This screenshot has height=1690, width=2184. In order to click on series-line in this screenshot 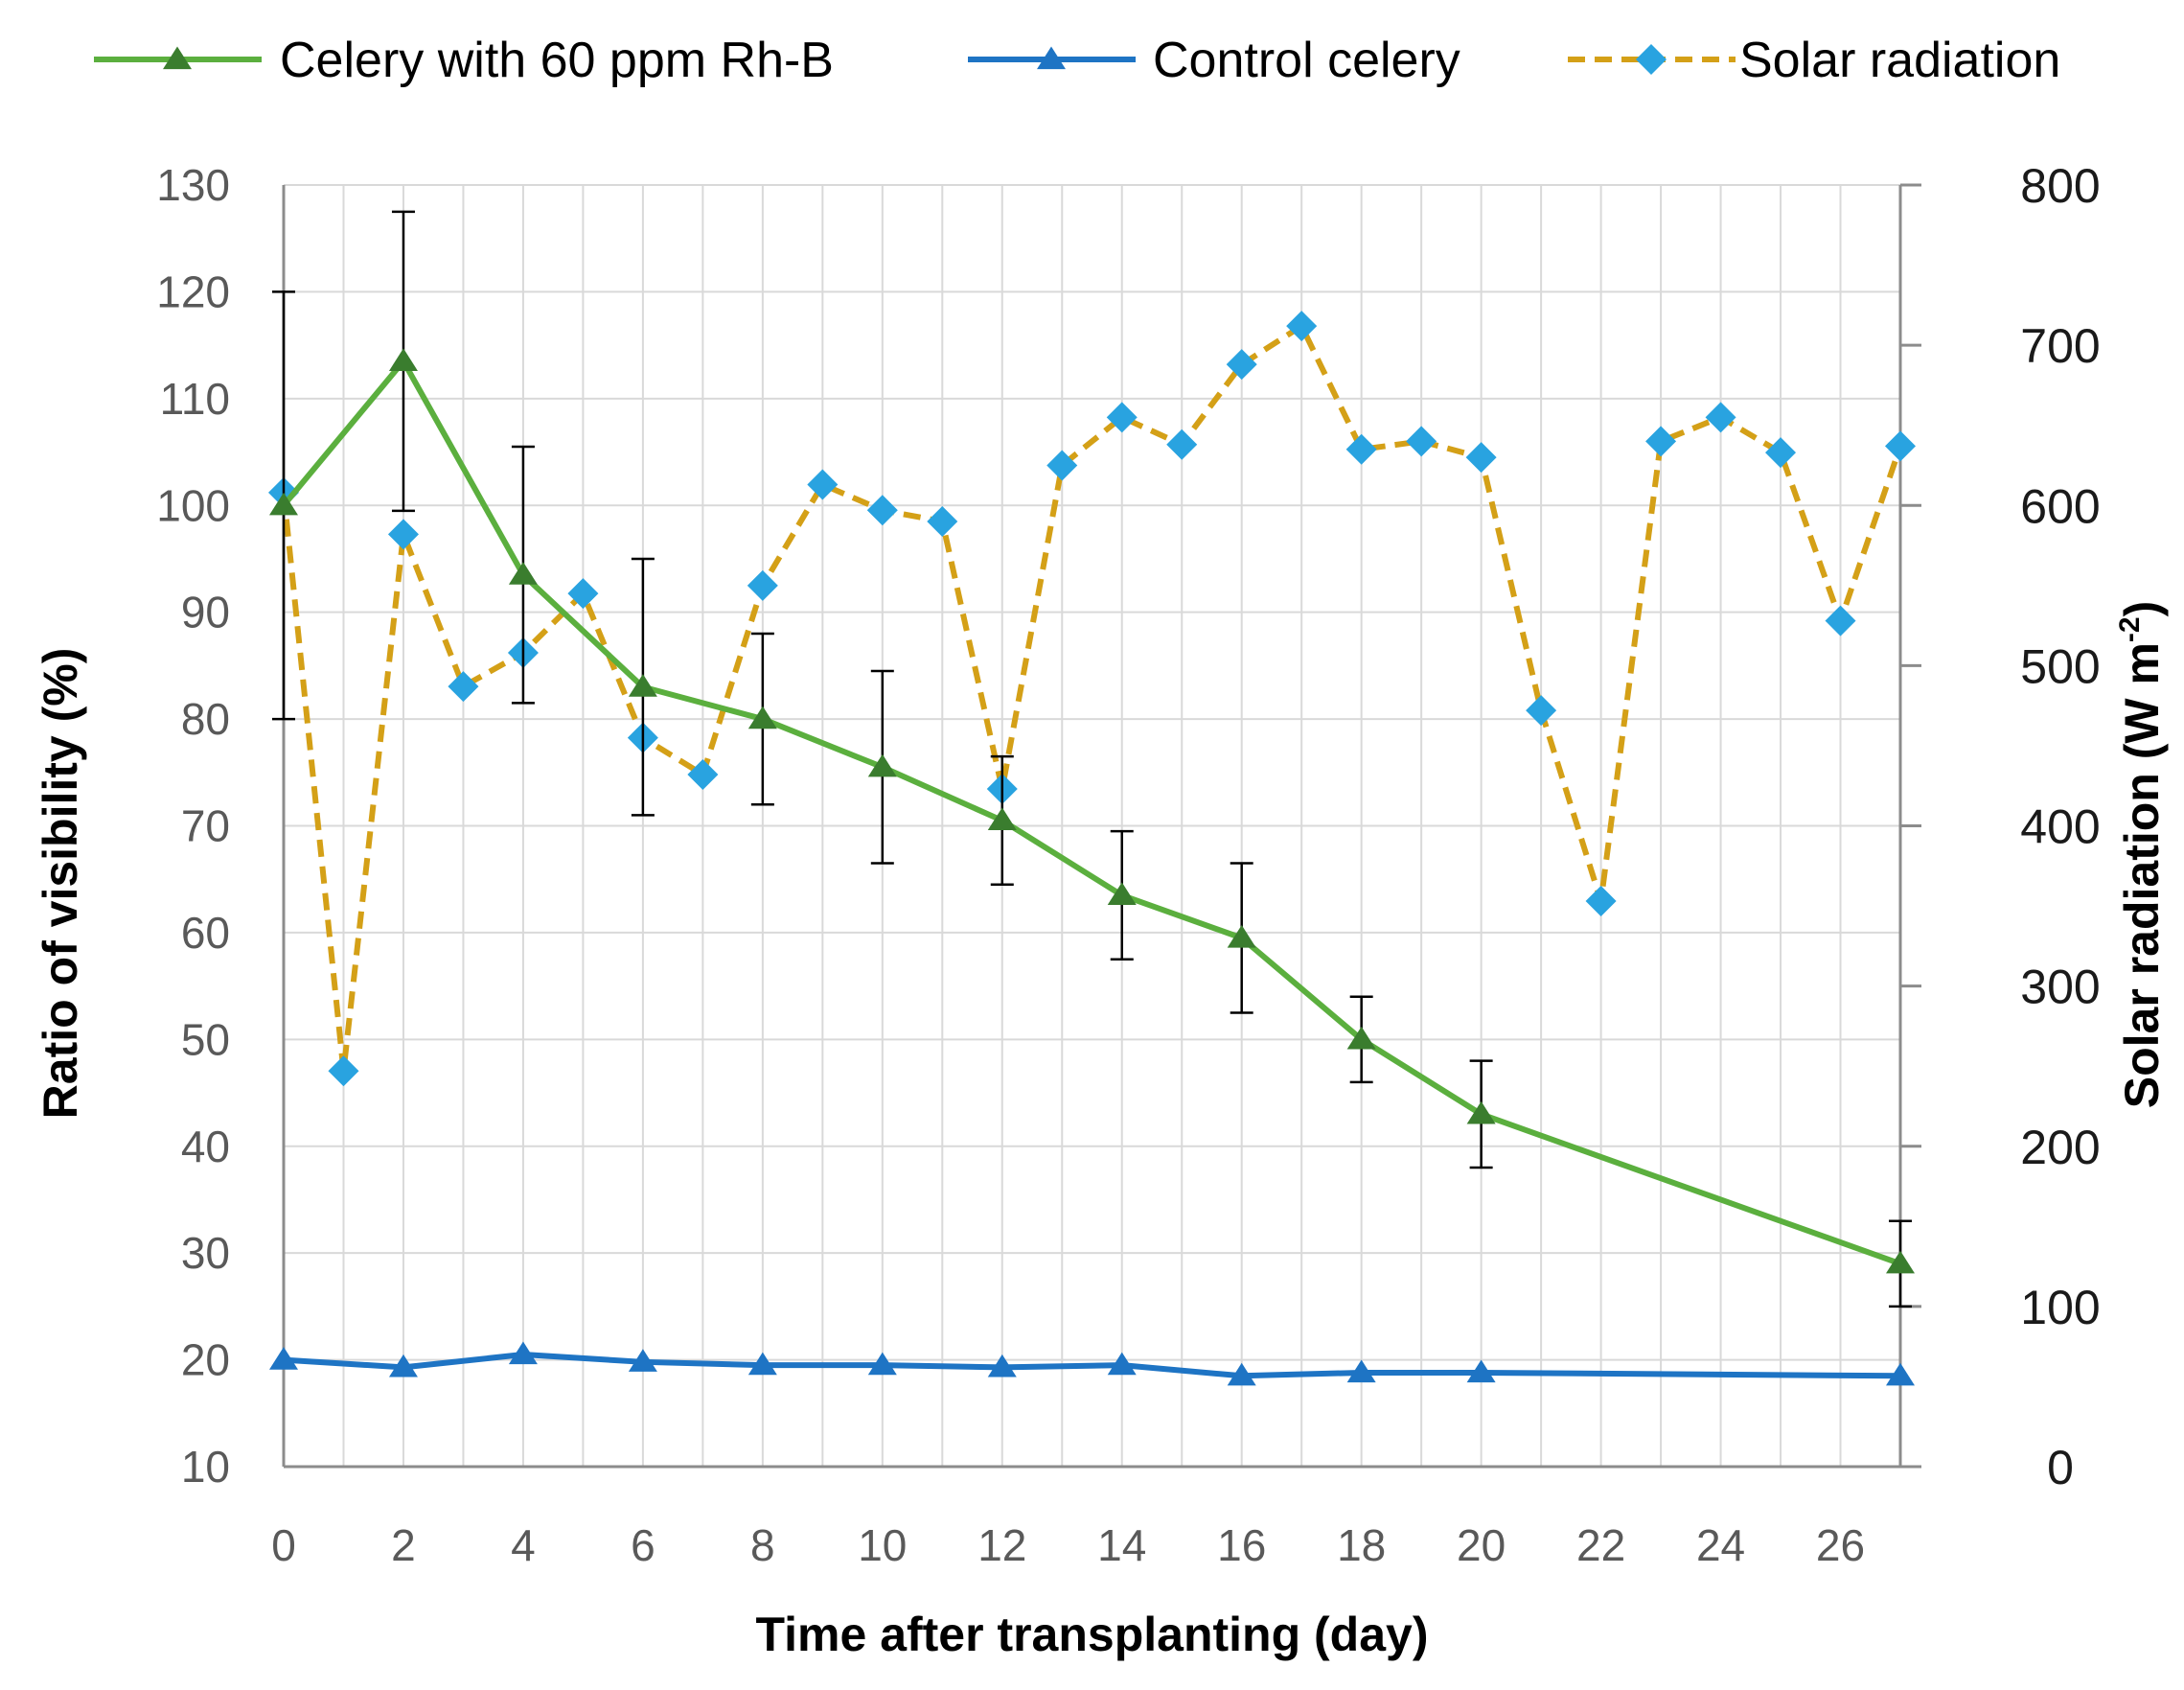, I will do `click(1092, 1365)`.